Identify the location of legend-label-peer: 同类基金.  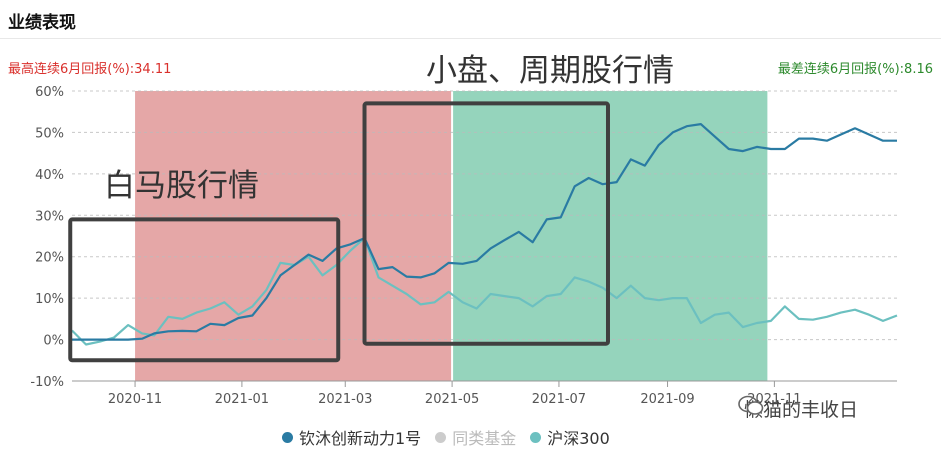
(484, 438).